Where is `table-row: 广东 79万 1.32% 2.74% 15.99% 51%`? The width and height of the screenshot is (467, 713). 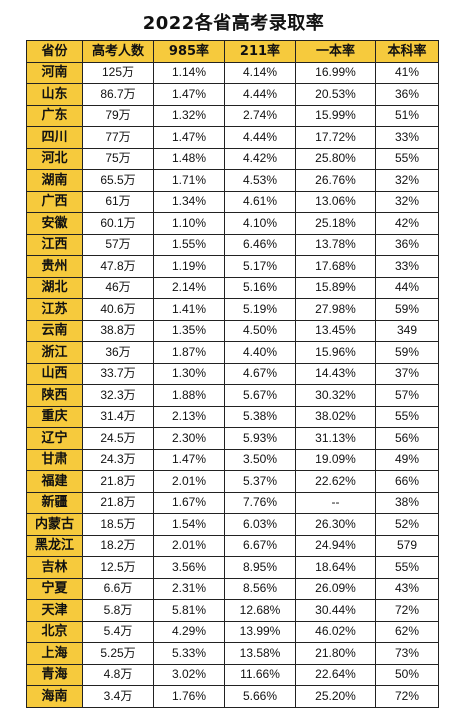
table-row: 广东 79万 1.32% 2.74% 15.99% 51% is located at coordinates (232, 115).